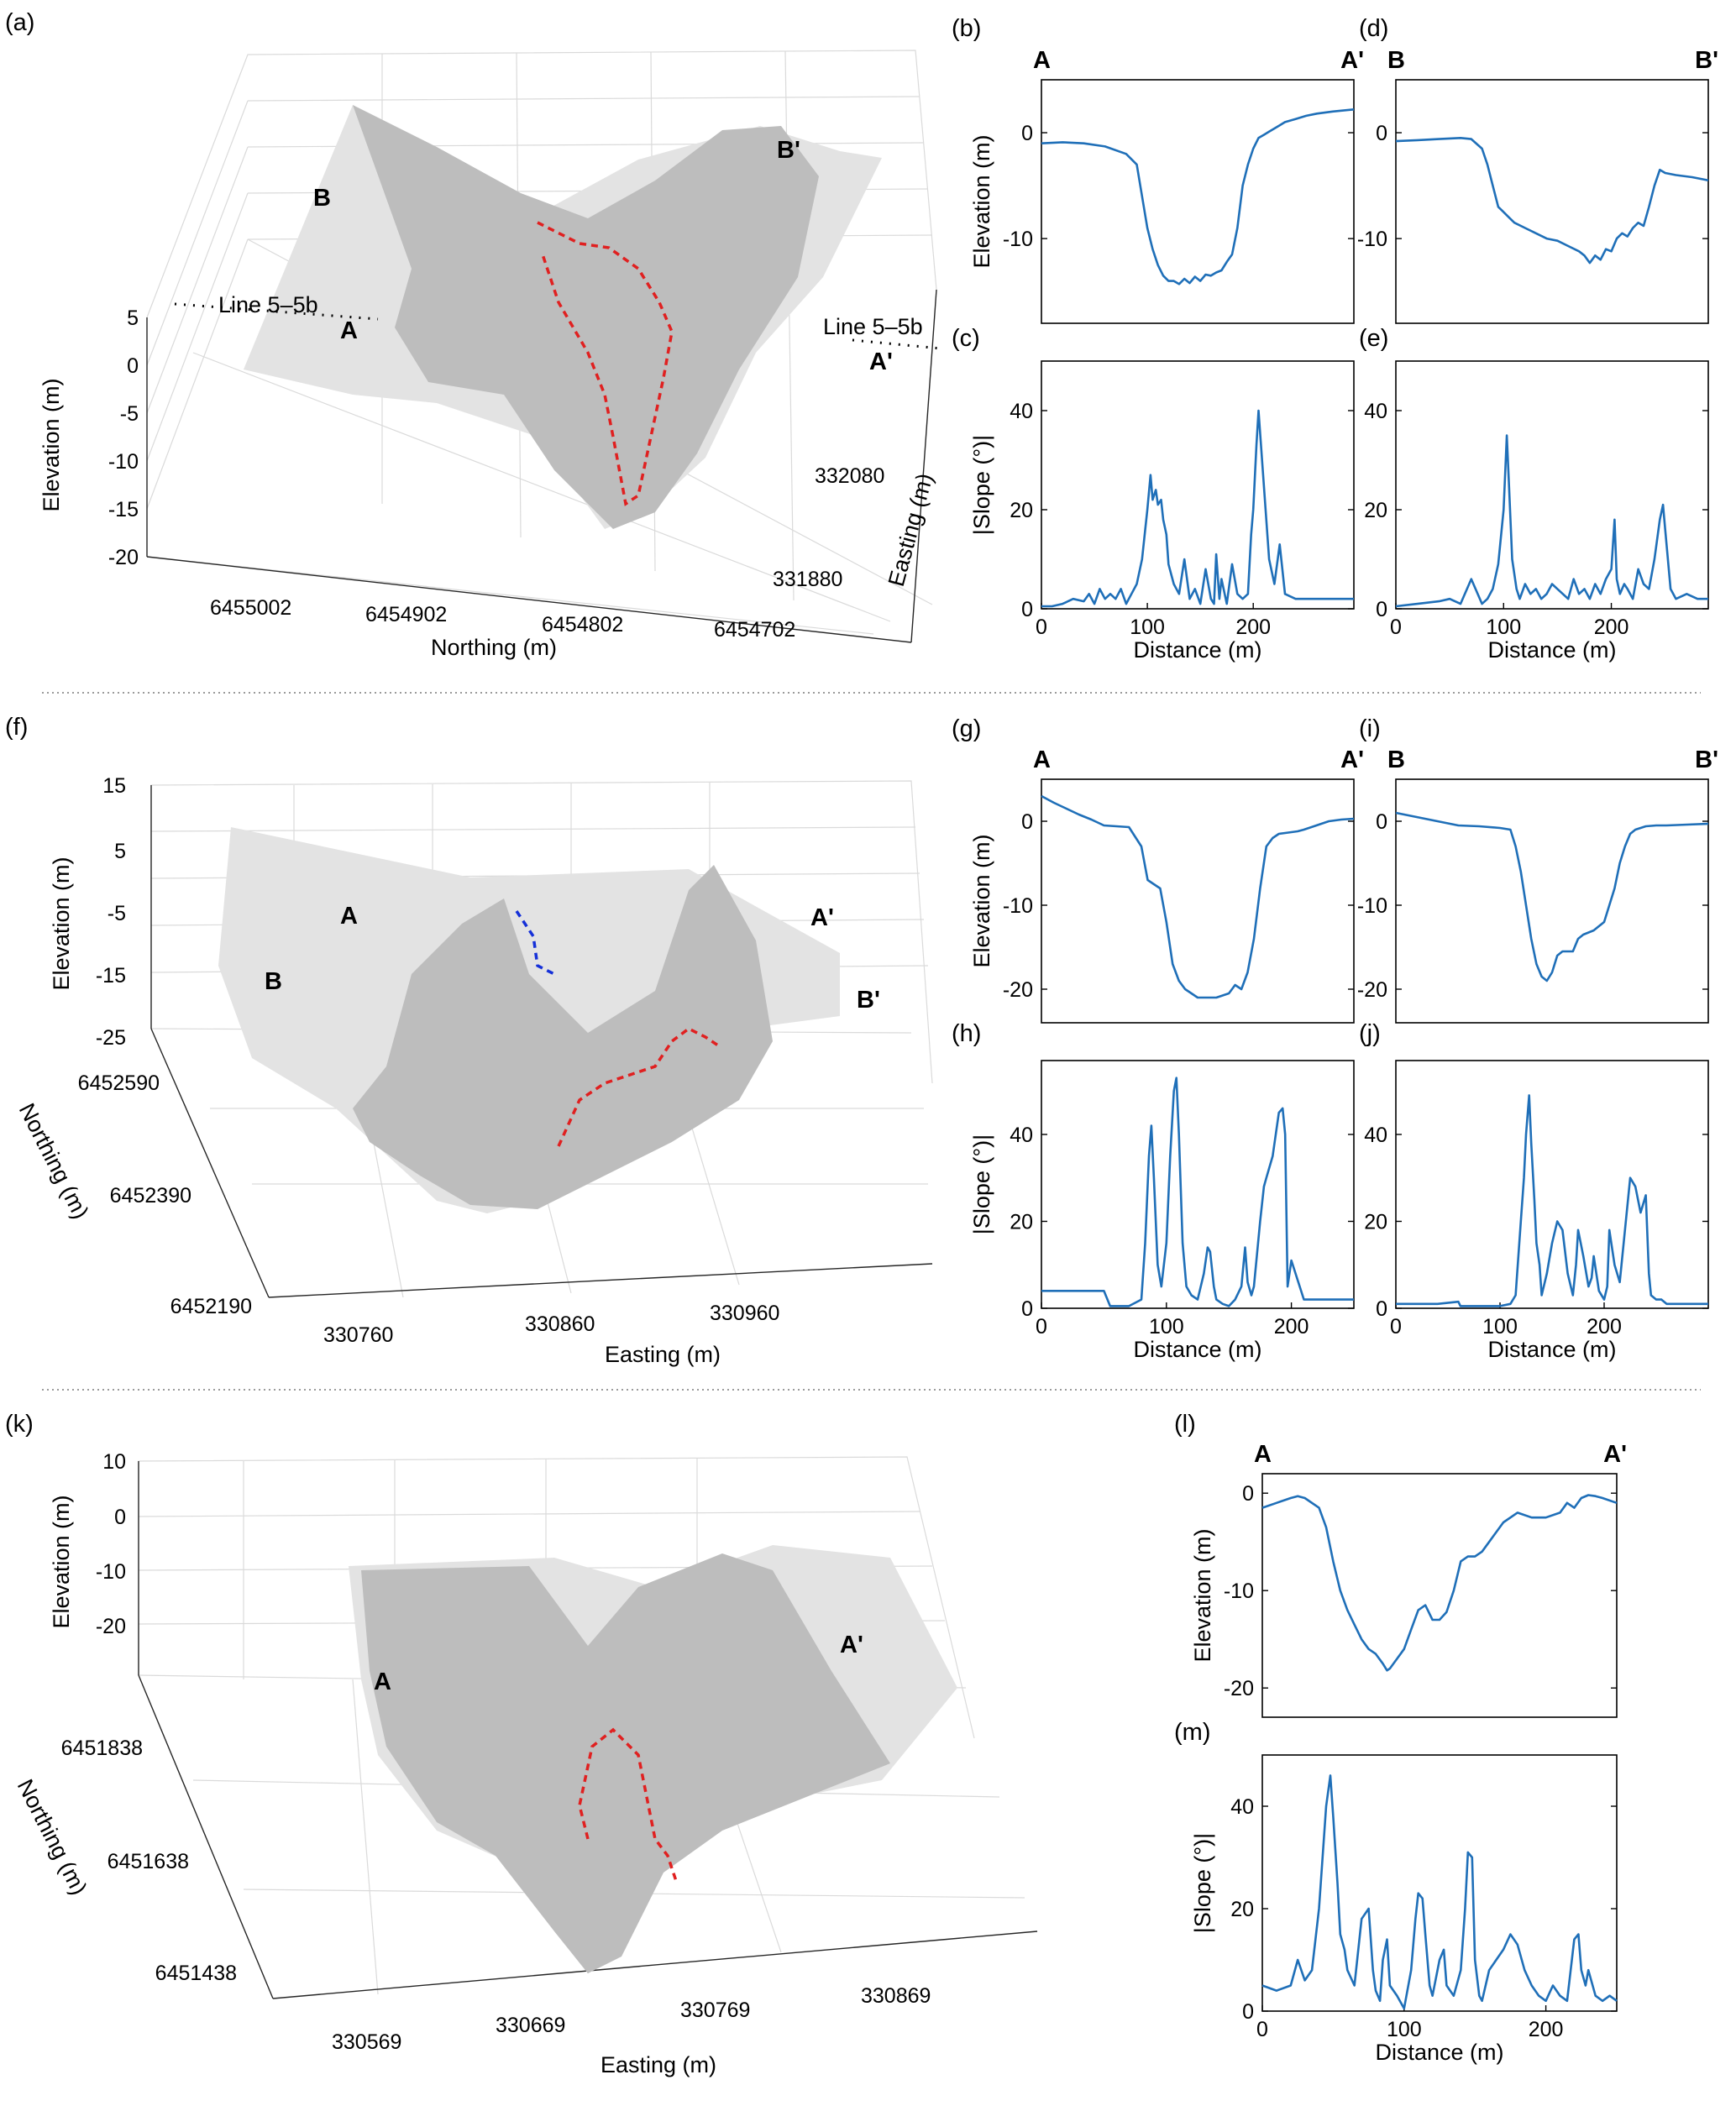 This screenshot has width=1736, height=2106. Describe the element at coordinates (52, 1837) in the screenshot. I see `panel-k-ylabel: Northing (m)` at that location.